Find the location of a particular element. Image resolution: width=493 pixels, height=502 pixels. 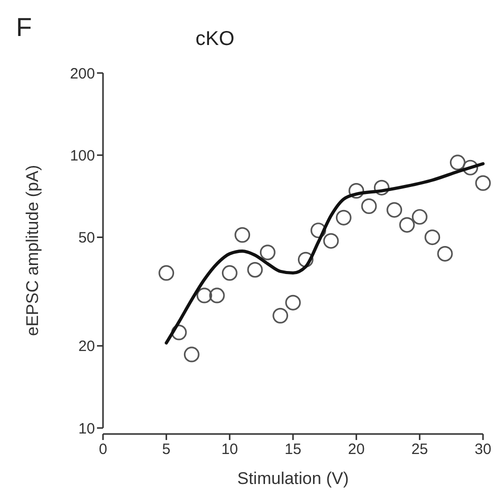

x-tick-label: 20 is located at coordinates (356, 449).